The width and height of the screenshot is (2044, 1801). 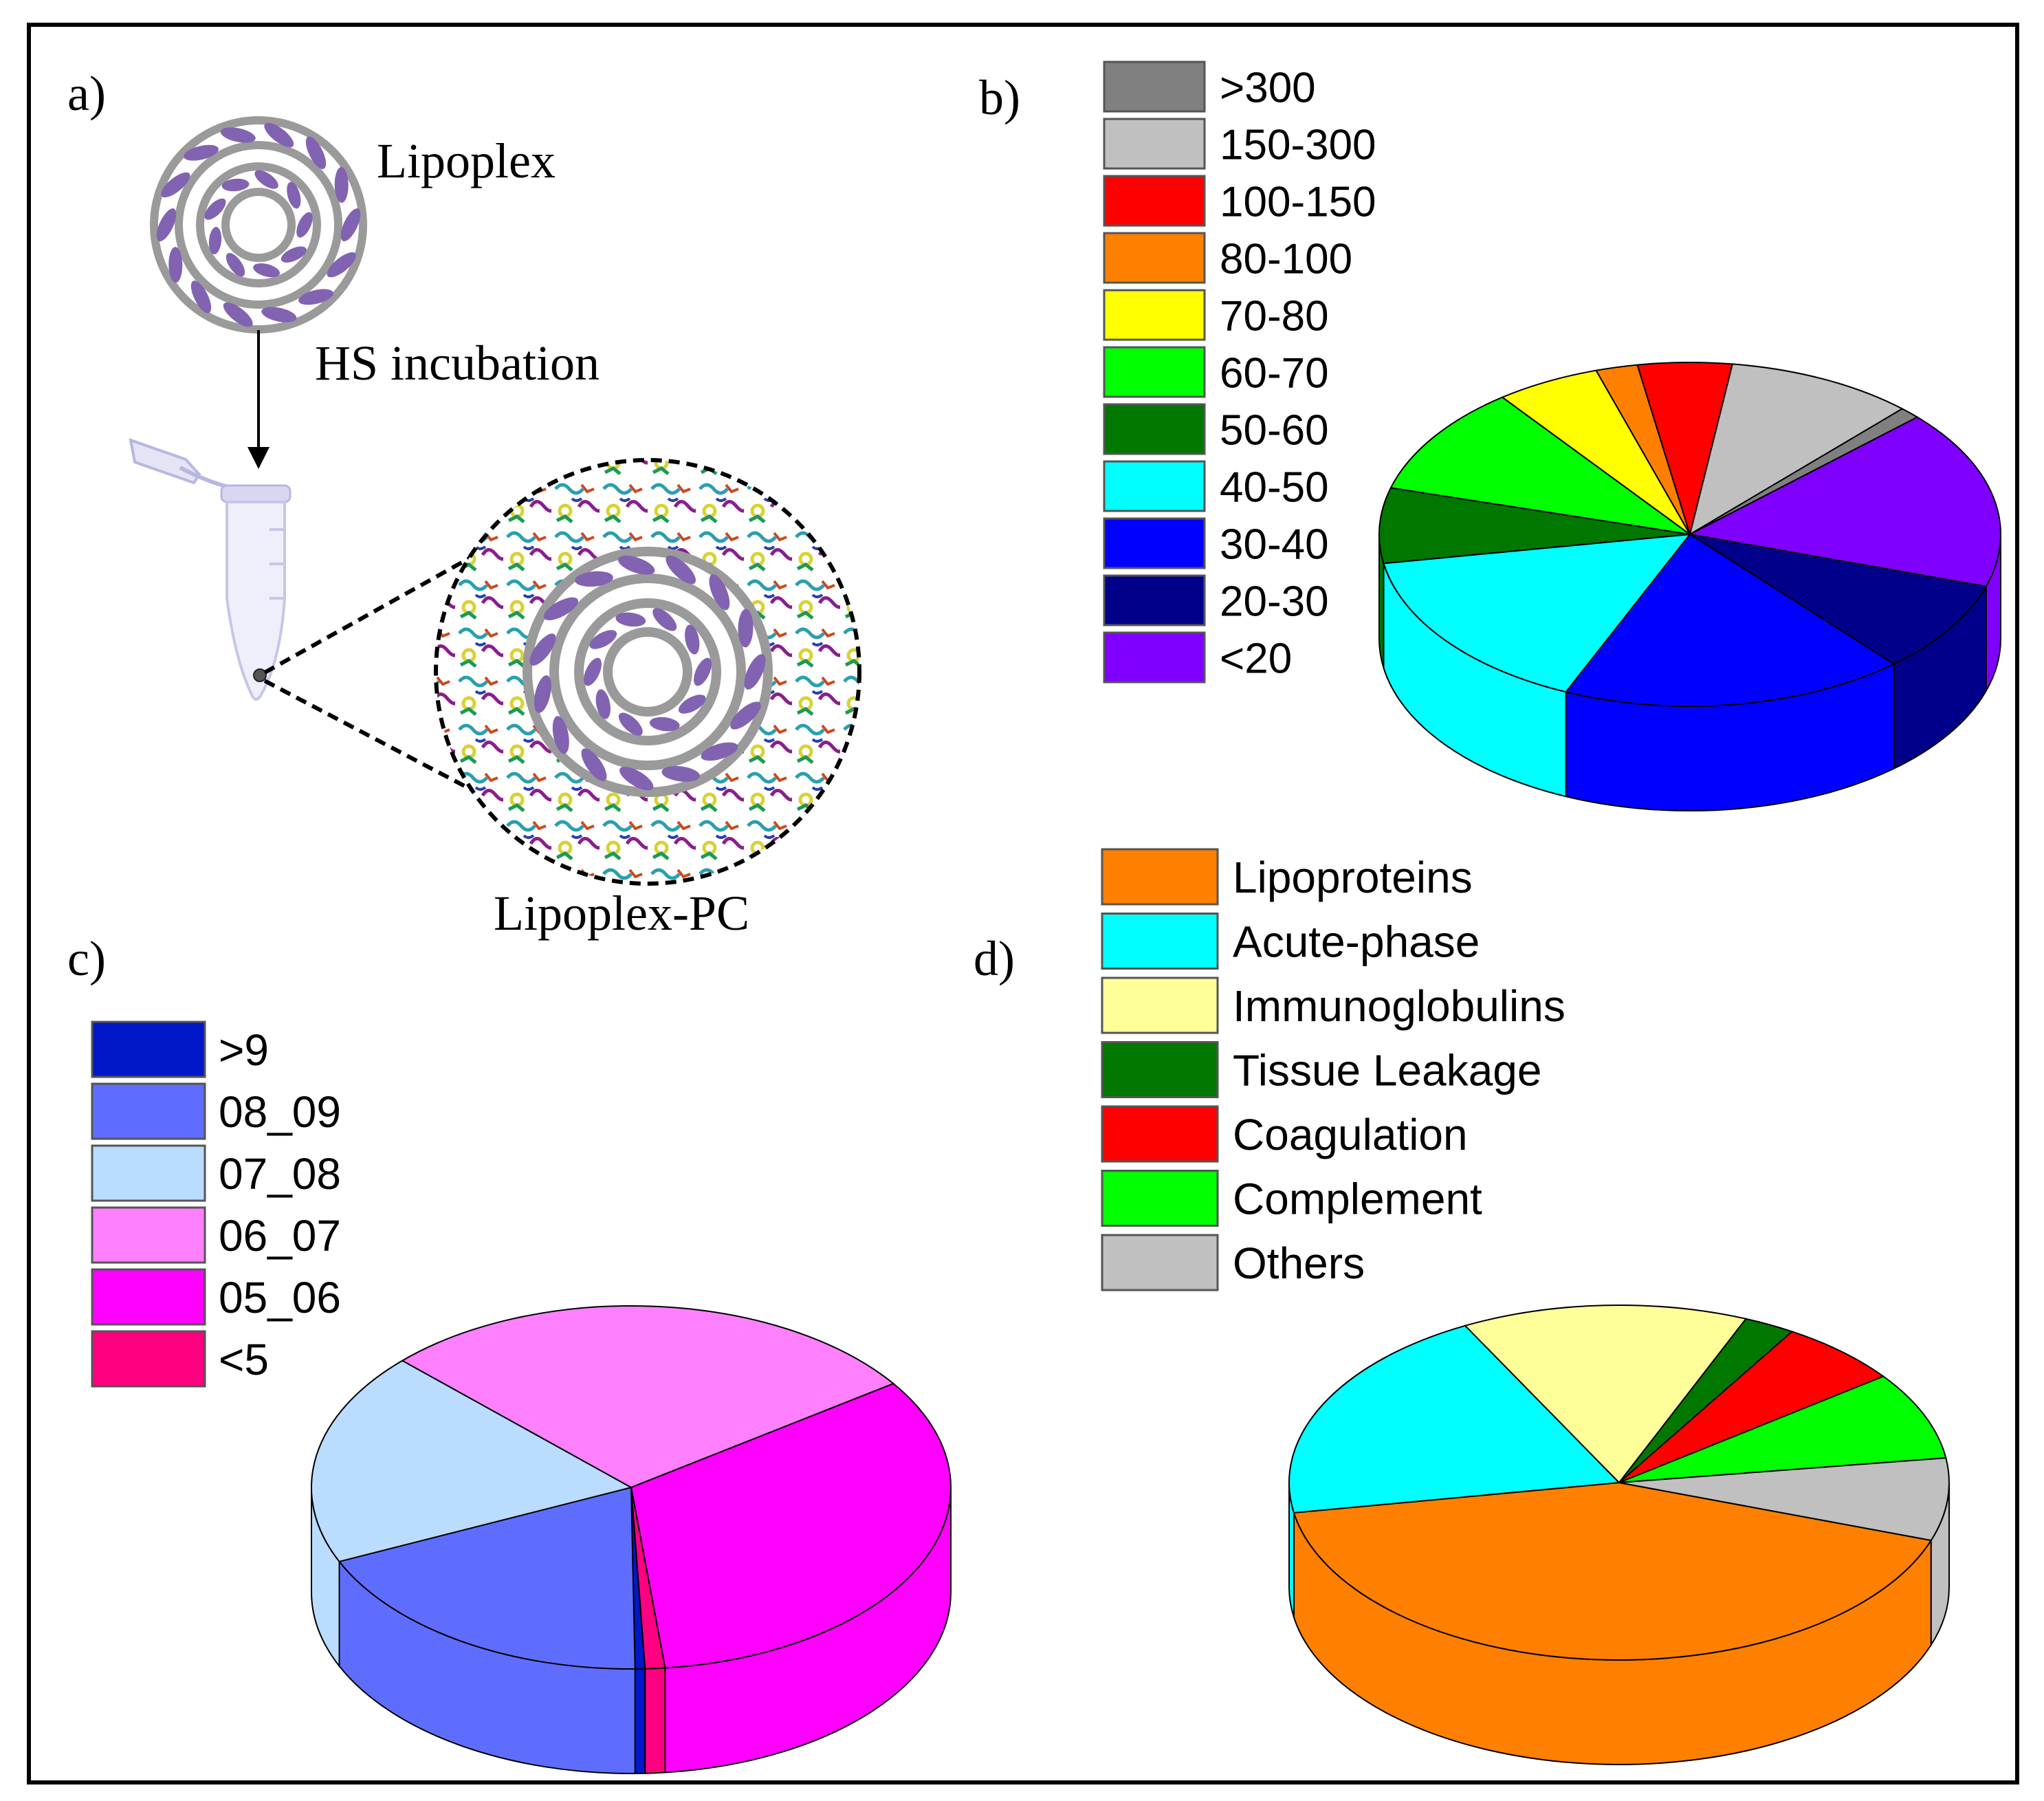 I want to click on d-legend-swatch-coagulation, so click(x=1160, y=1134).